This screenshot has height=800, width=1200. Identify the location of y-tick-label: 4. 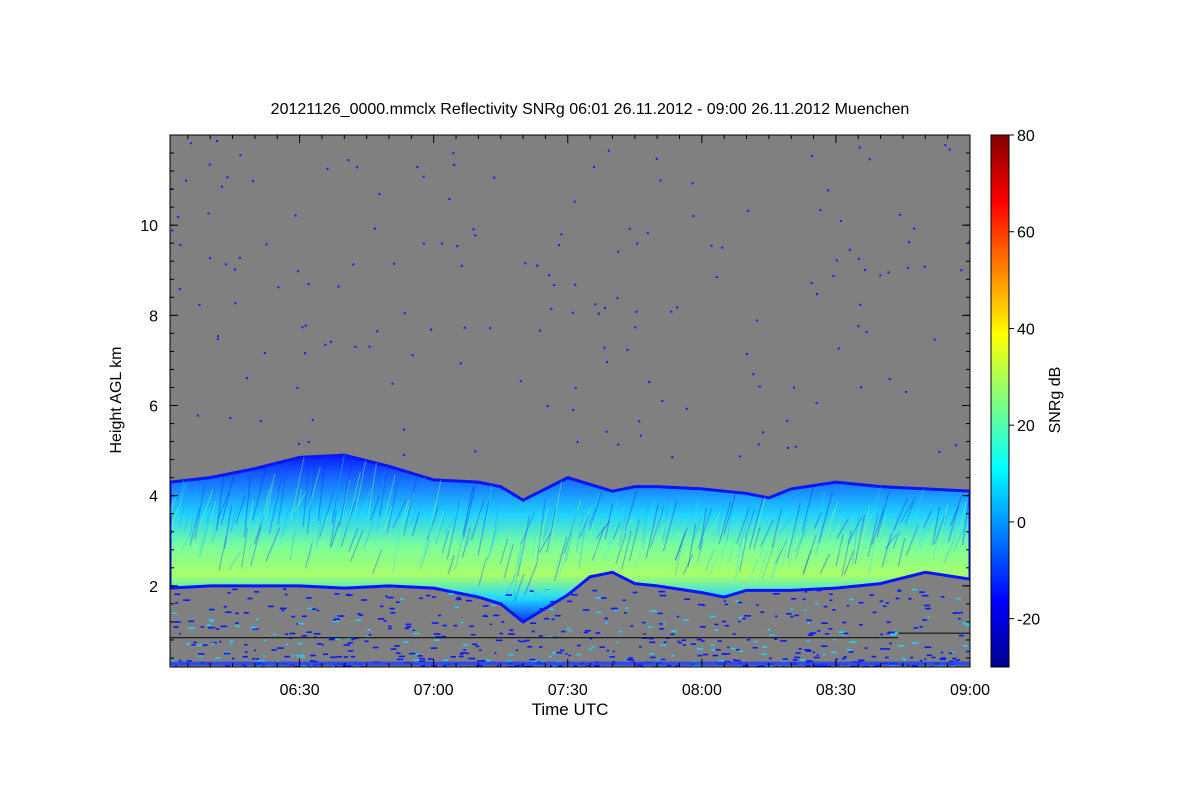
(153, 497).